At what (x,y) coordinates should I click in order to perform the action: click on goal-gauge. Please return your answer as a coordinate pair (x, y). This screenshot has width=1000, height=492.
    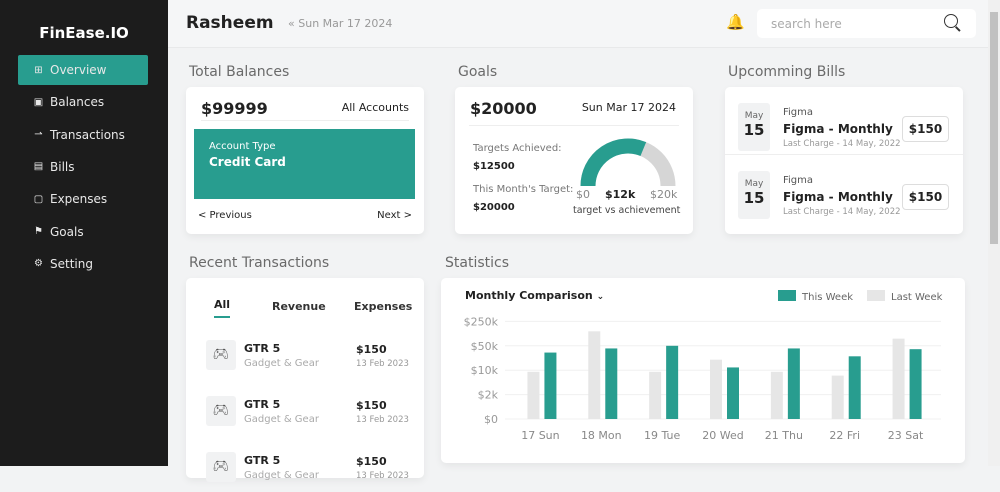
    Looking at the image, I should click on (628, 162).